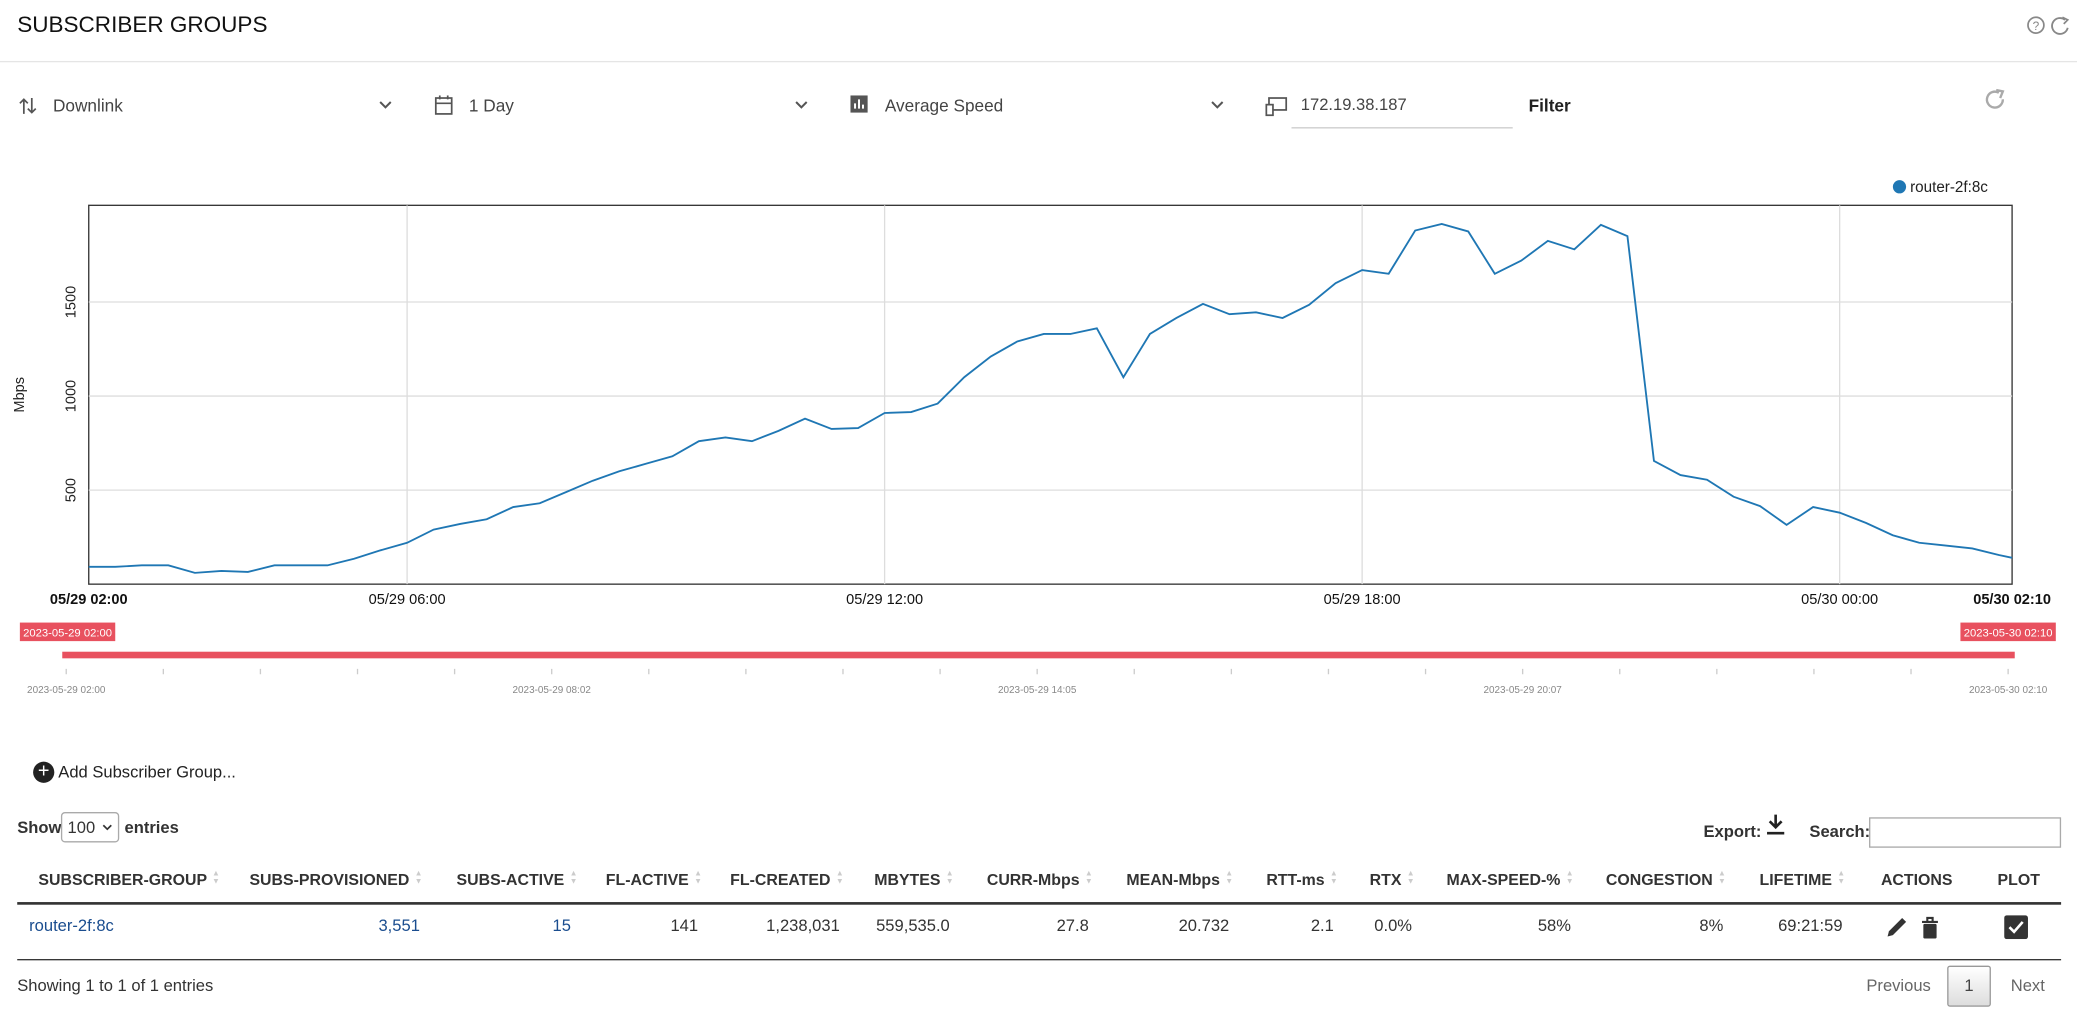 This screenshot has height=1024, width=2077. I want to click on table-cell: 141, so click(684, 926).